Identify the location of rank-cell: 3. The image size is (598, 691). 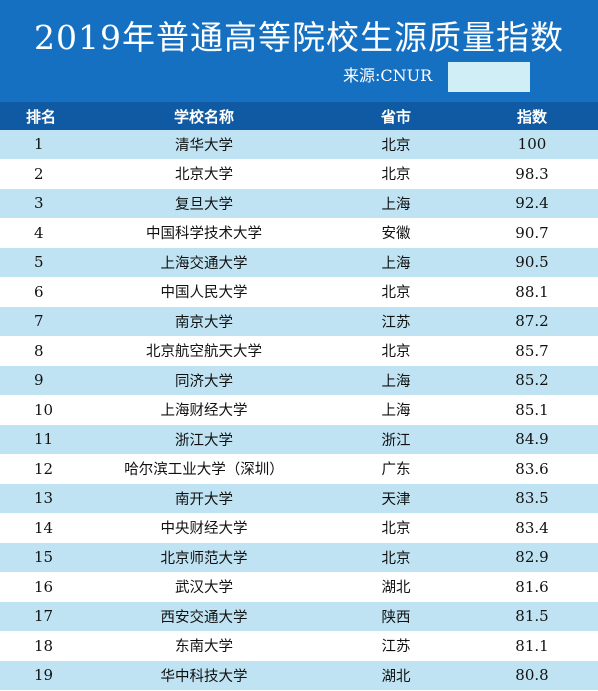
(41, 203).